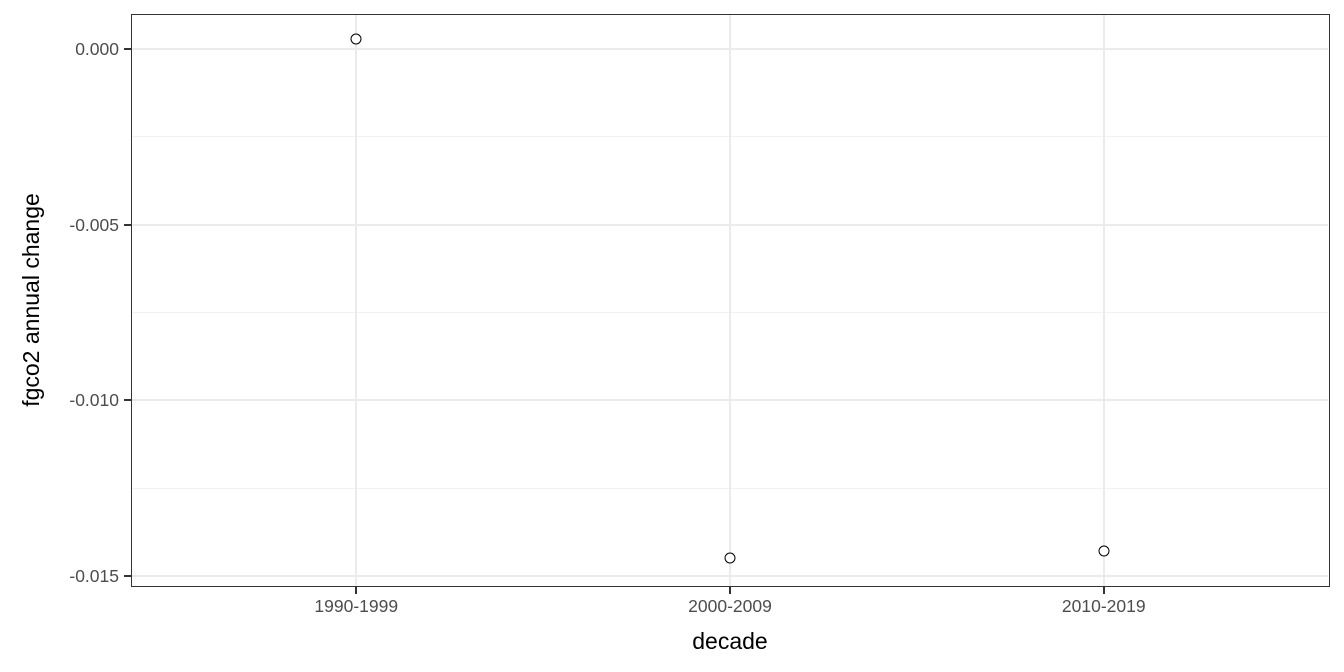 The height and width of the screenshot is (672, 1344). Describe the element at coordinates (31, 300) in the screenshot. I see `y-axis-title: fgco2 annual change` at that location.